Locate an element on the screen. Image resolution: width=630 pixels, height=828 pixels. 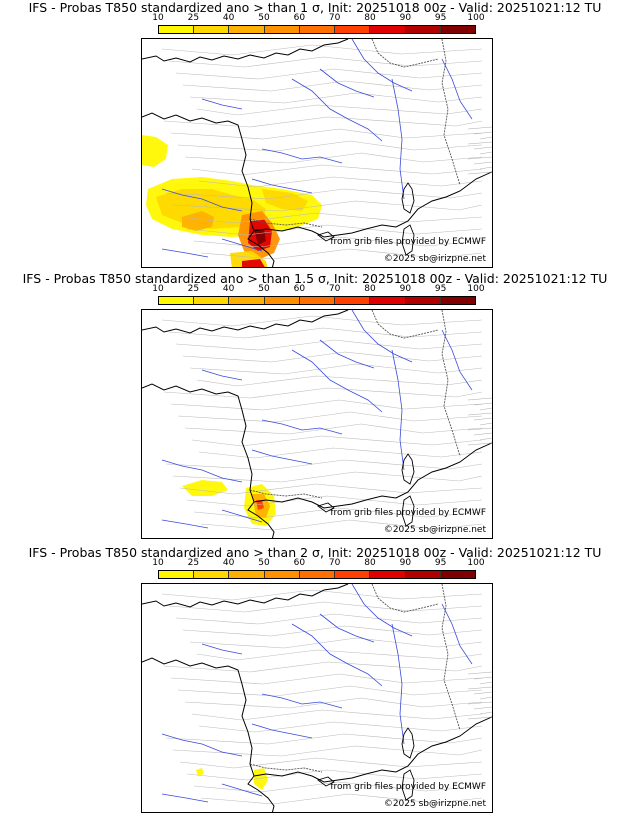
colorbar-ticks: 10 25 40 50 60 70 80 90 95 100 is located at coordinates (318, 19).